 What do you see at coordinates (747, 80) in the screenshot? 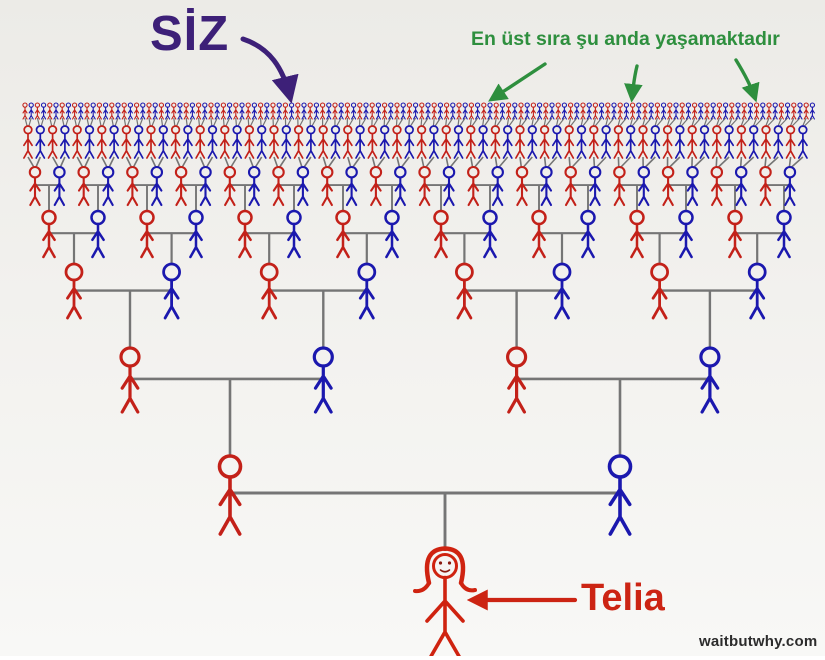
I see `note-arrow-right` at bounding box center [747, 80].